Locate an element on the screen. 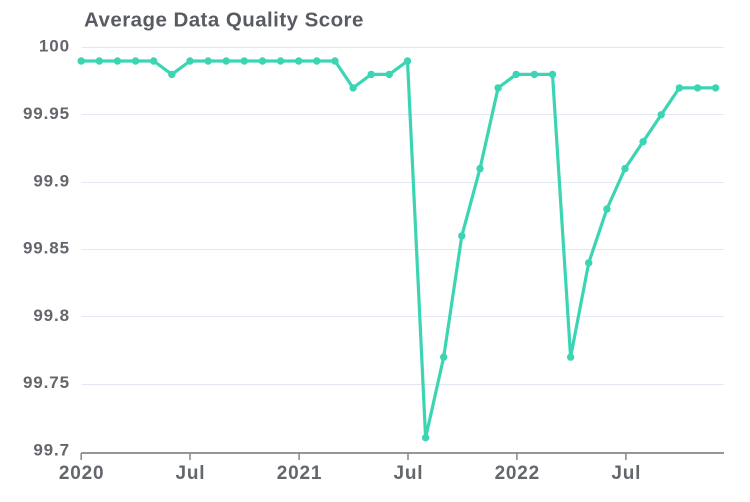 The width and height of the screenshot is (750, 502). svg-text: 2022 is located at coordinates (517, 473).